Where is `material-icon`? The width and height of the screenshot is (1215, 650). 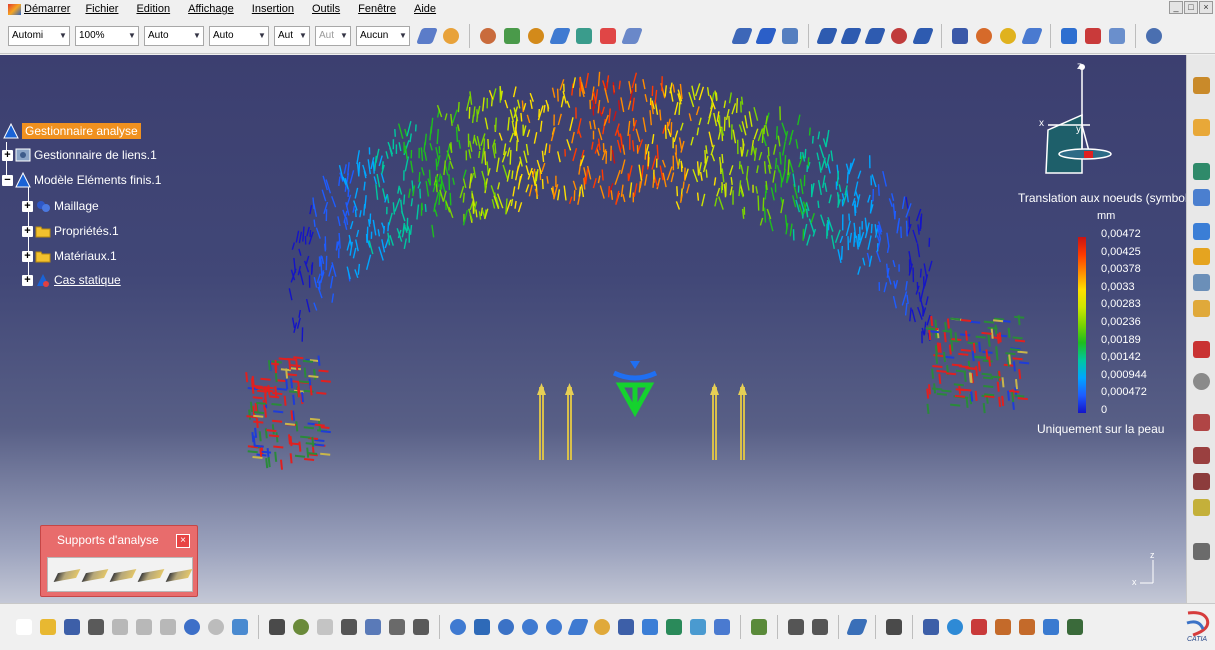 material-icon is located at coordinates (584, 36).